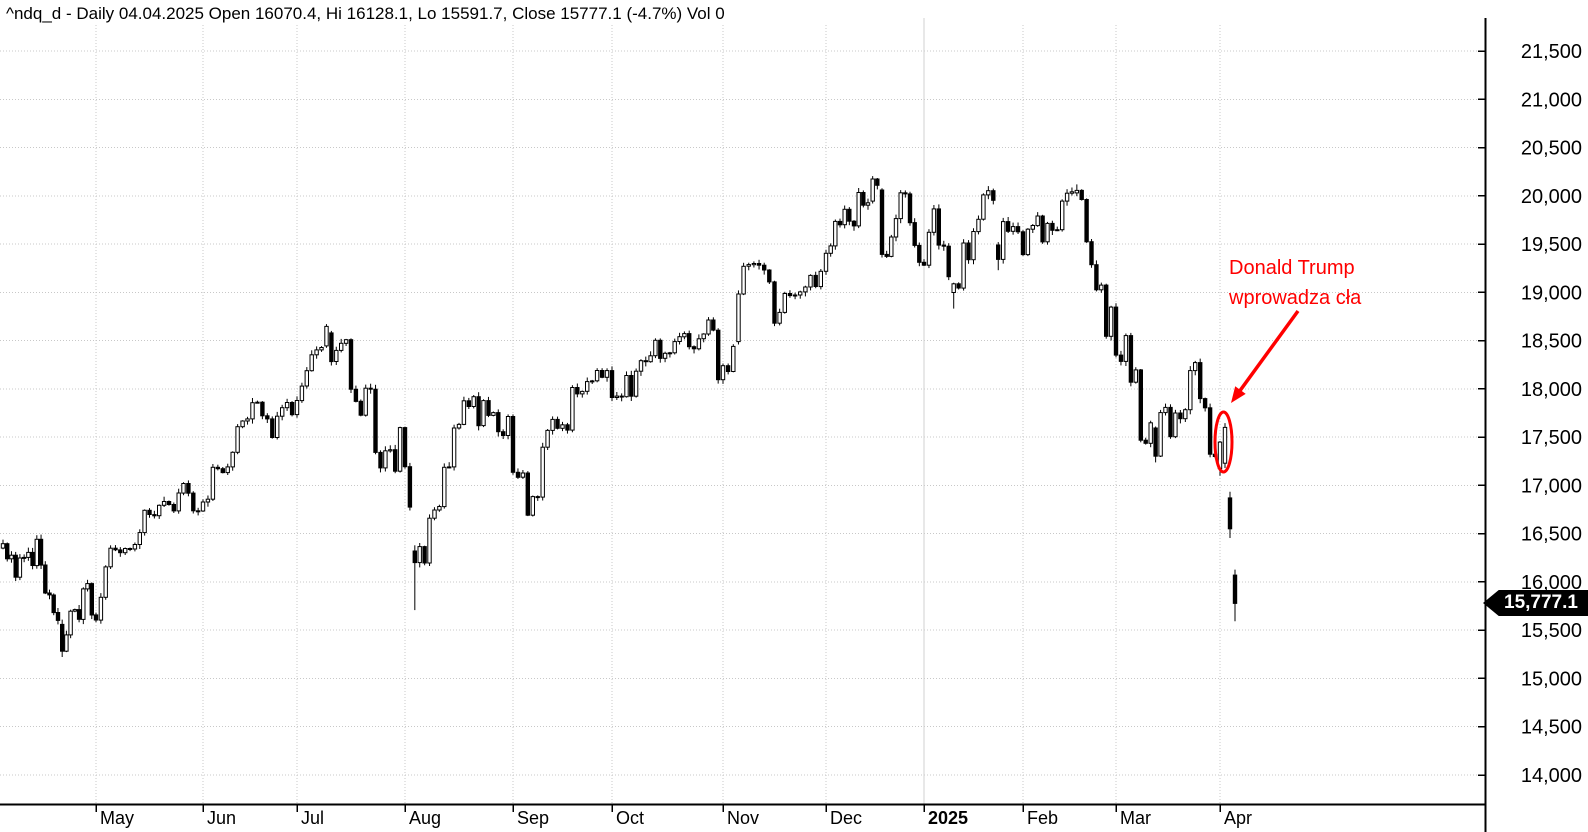  Describe the element at coordinates (1551, 52) in the screenshot. I see `y-tick-label: 21,500` at that location.